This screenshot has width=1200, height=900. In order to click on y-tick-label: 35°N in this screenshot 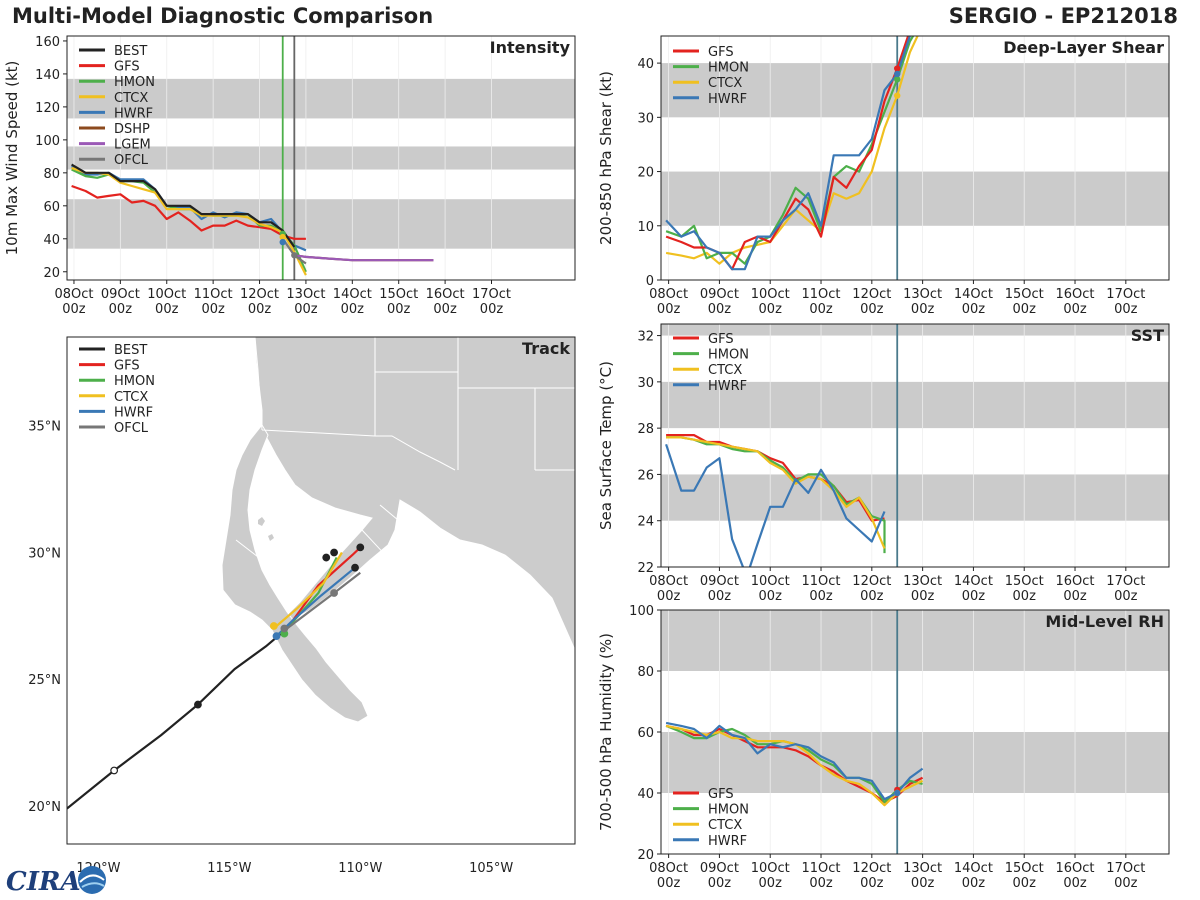, I will do `click(44, 427)`.